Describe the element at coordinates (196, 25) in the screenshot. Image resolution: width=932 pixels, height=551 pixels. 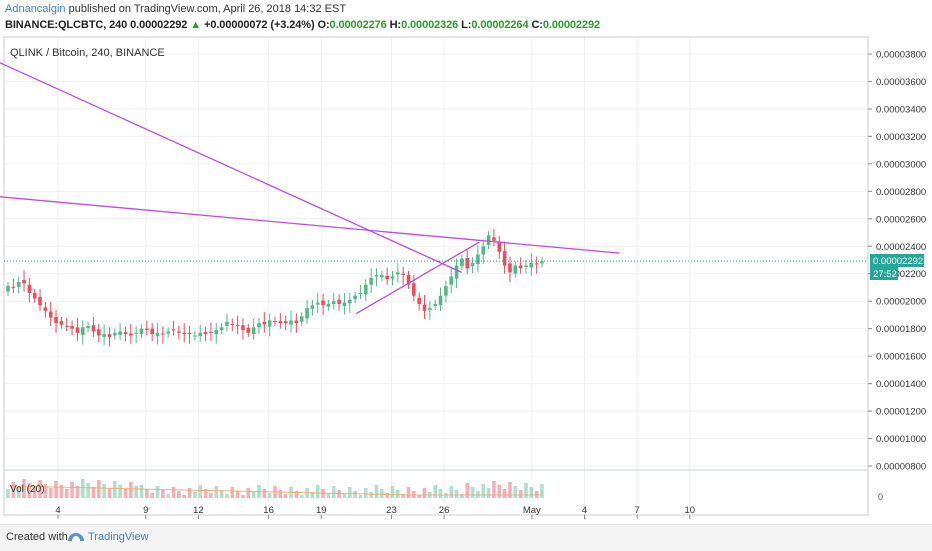
I see `up-arrow-icon: ▲` at that location.